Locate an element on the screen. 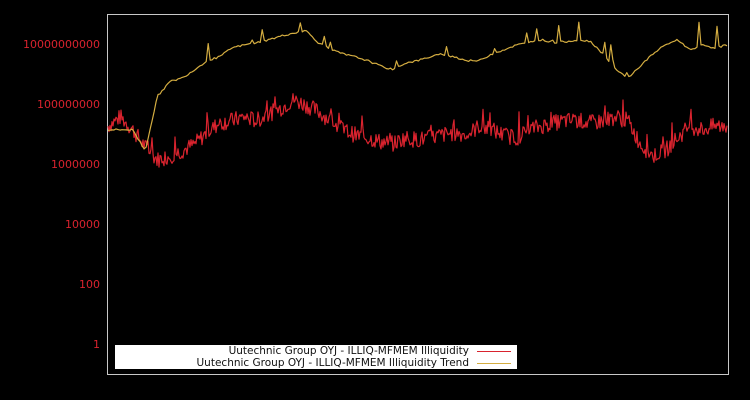 This screenshot has width=750, height=400. y-tick-label: 1 is located at coordinates (96, 344).